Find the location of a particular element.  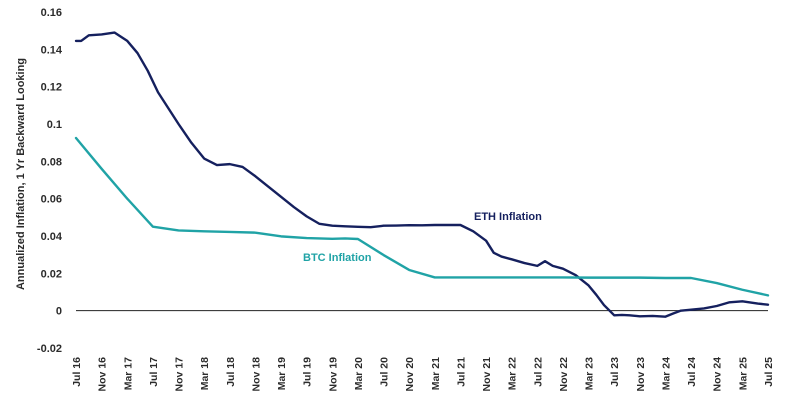

y-tick-label: 0 is located at coordinates (59, 312).